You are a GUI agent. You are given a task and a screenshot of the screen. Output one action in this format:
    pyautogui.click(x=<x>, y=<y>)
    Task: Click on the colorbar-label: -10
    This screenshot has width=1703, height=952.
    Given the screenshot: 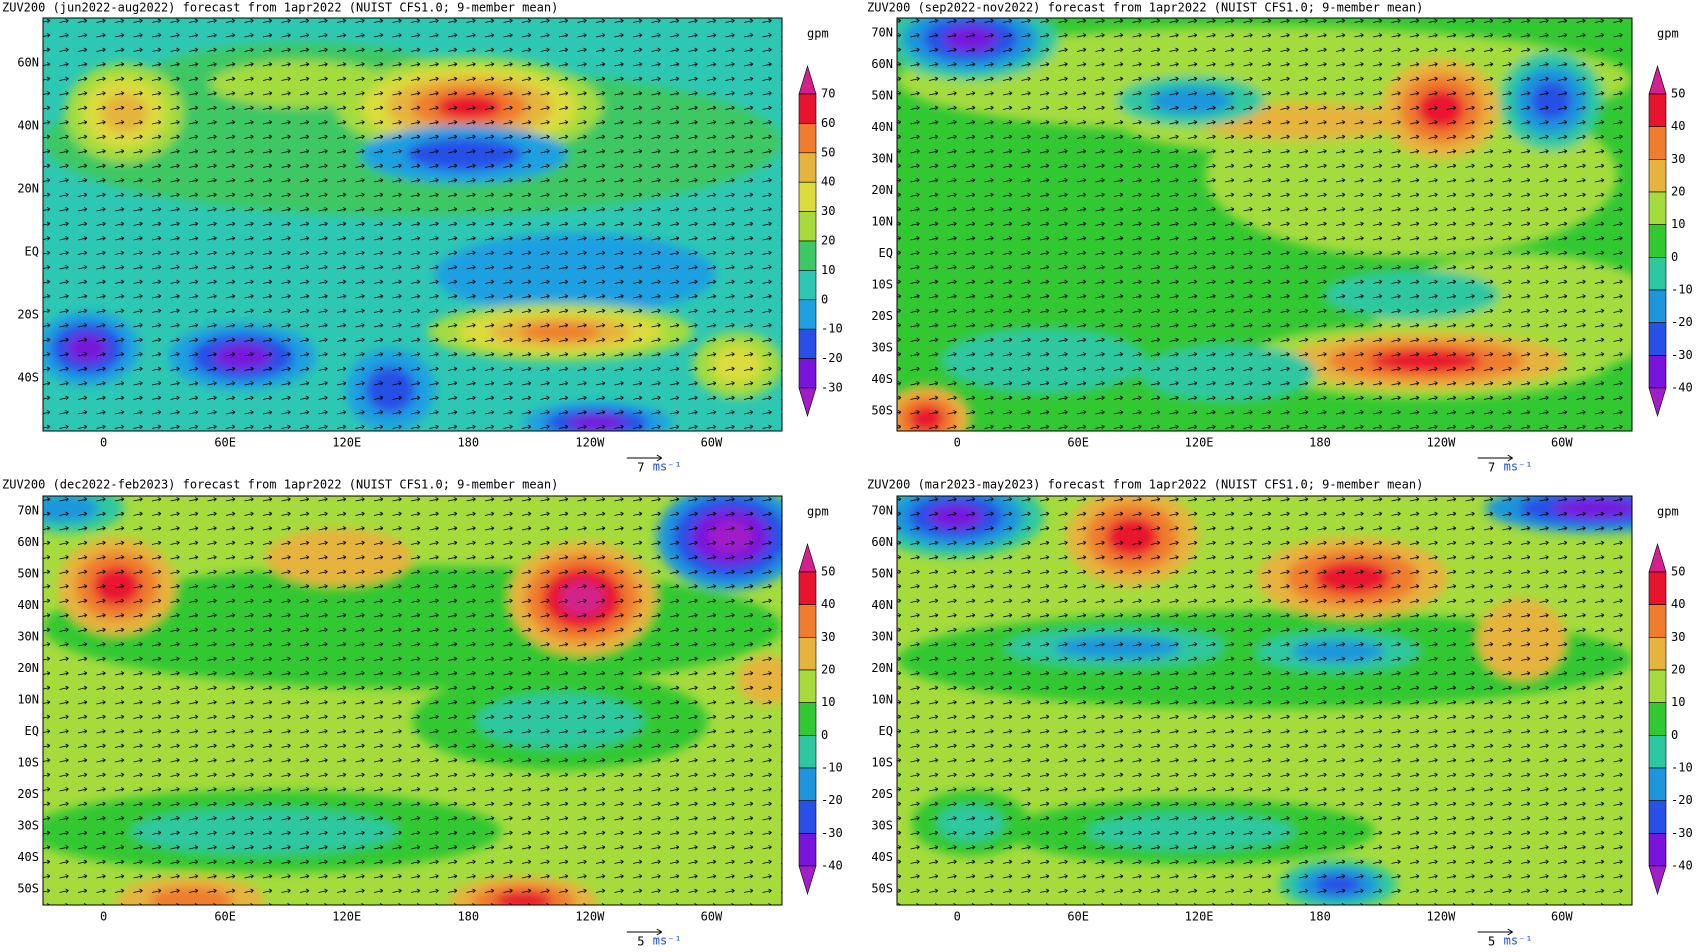 What is the action you would take?
    pyautogui.click(x=1682, y=768)
    